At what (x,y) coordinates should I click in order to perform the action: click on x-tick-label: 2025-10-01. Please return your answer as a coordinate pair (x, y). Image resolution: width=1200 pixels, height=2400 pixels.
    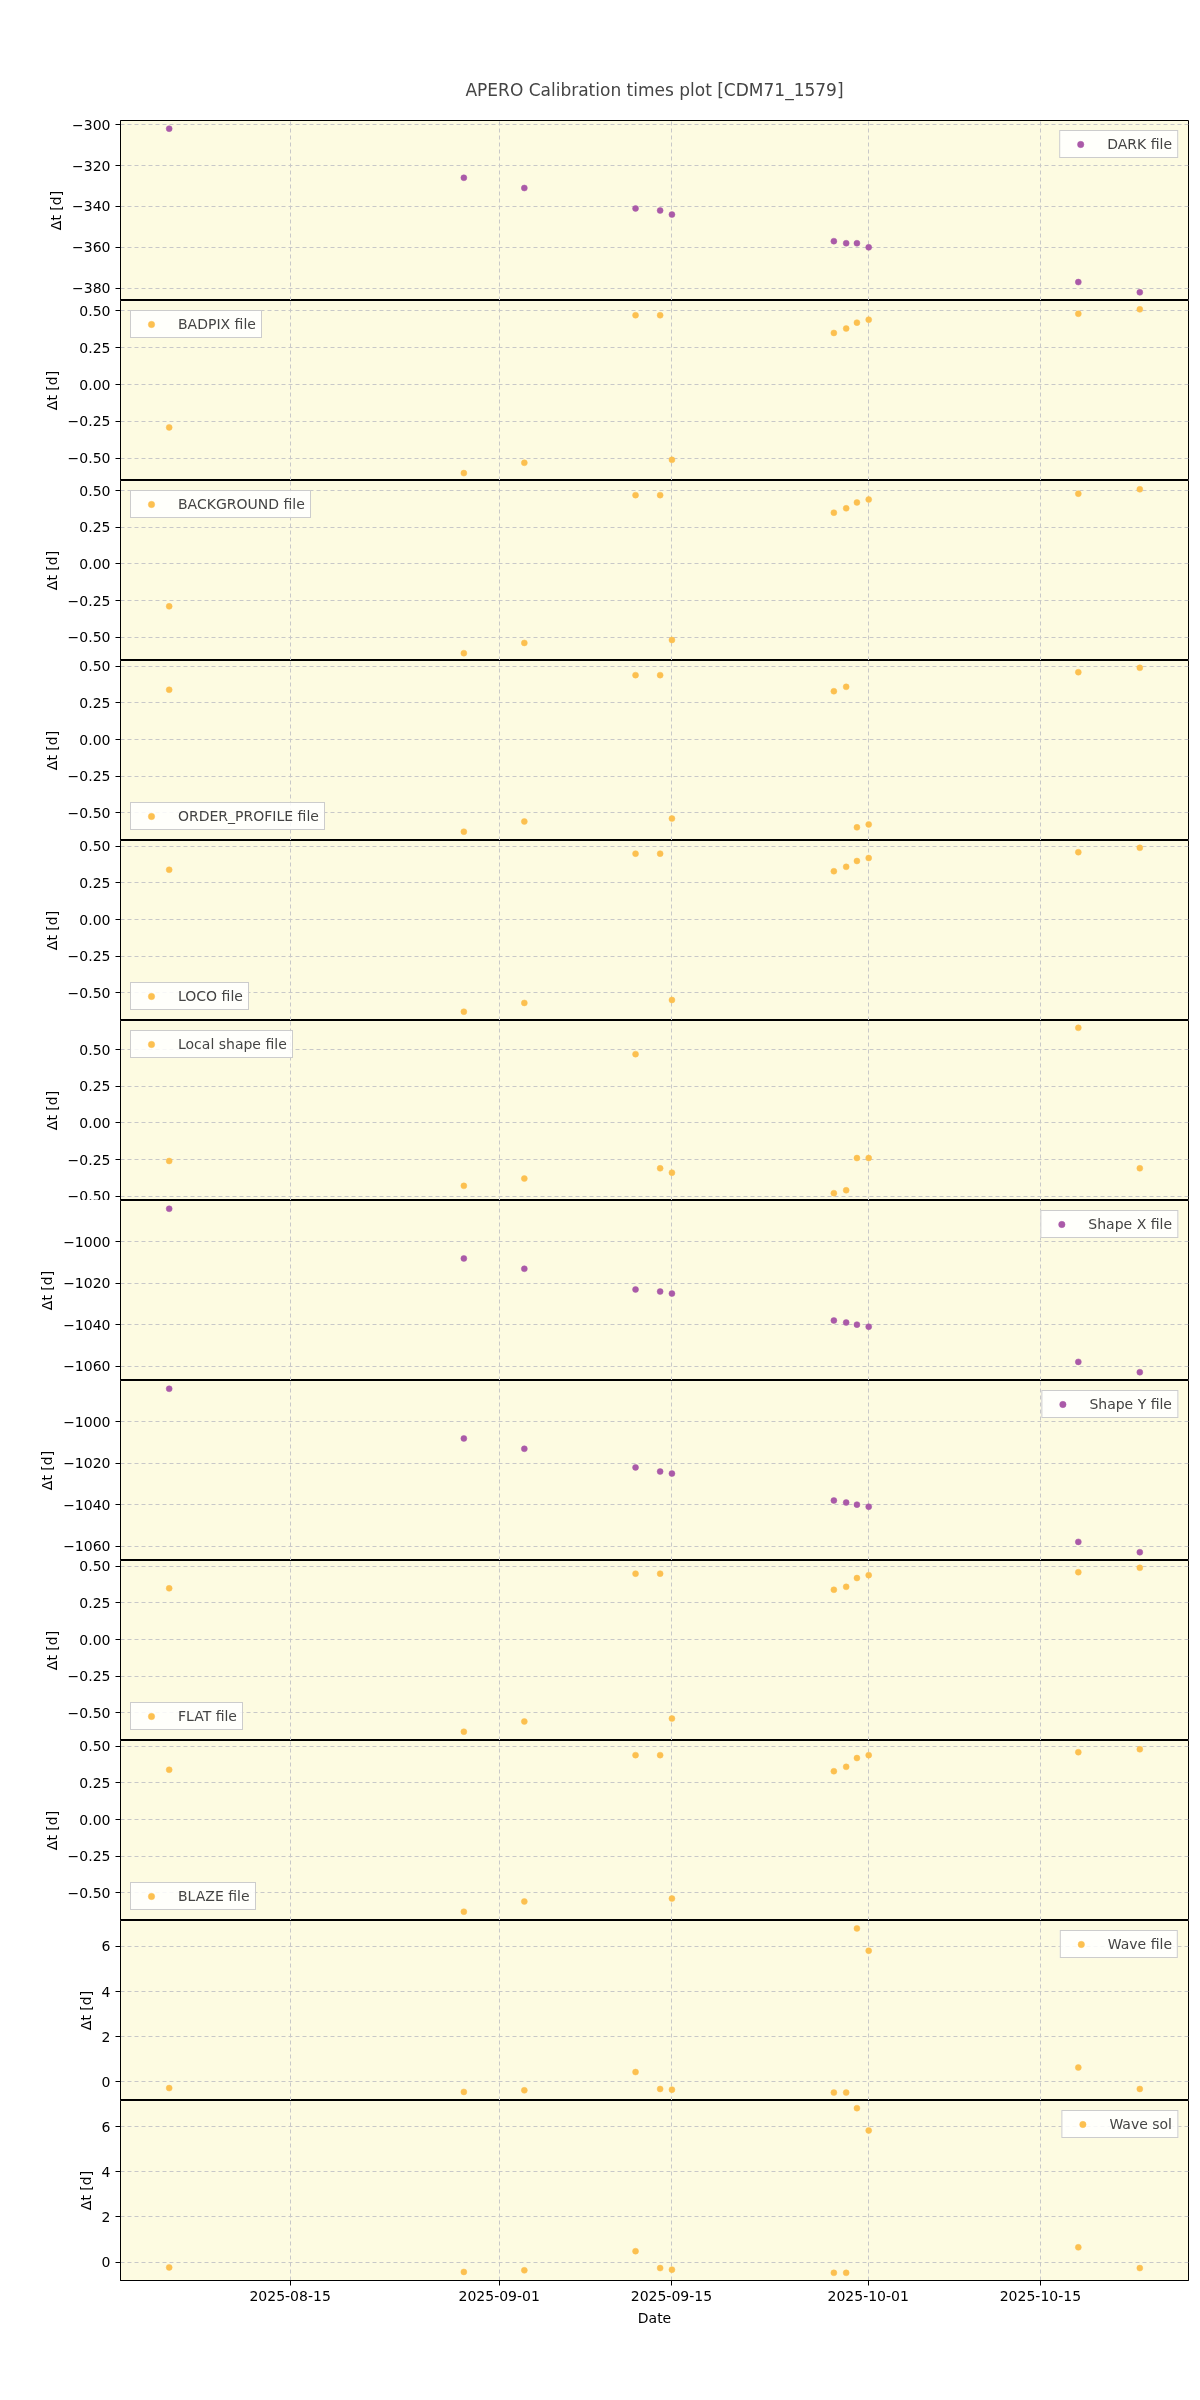
    Looking at the image, I should click on (868, 2295).